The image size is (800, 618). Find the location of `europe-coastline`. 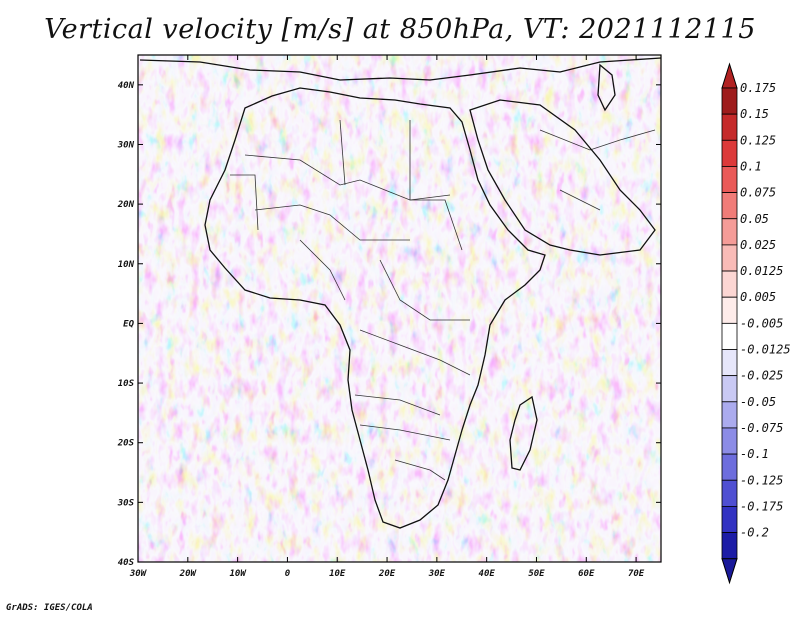

europe-coastline is located at coordinates (400, 69).